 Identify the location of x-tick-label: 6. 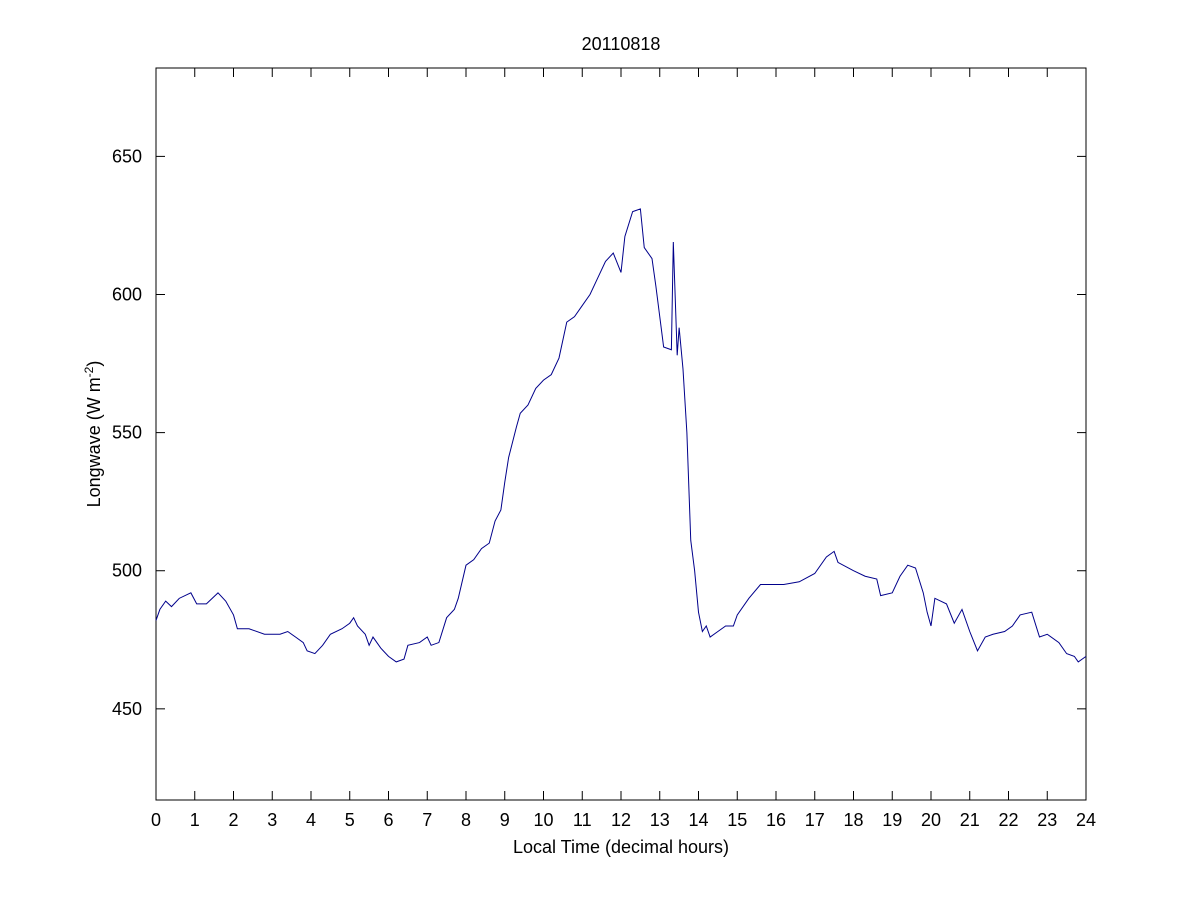
(388, 820).